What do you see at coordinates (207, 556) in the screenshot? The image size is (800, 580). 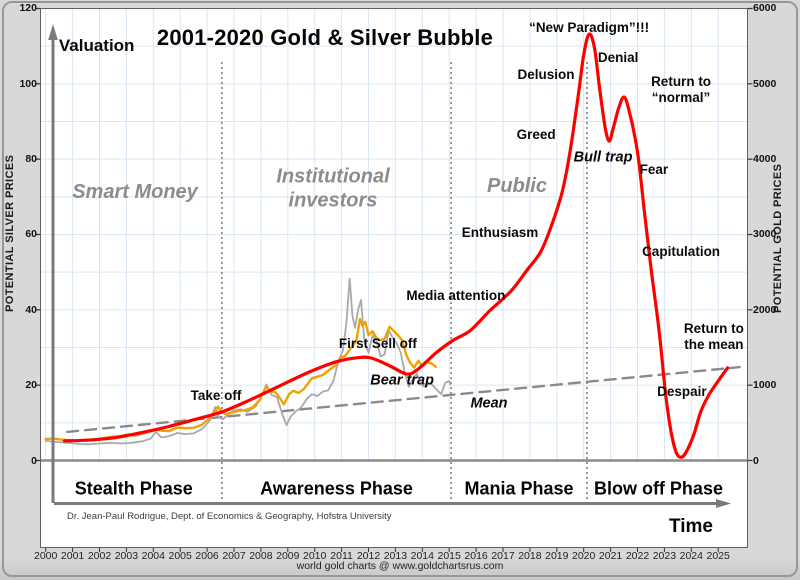 I see `x-axis-year-label: 2006` at bounding box center [207, 556].